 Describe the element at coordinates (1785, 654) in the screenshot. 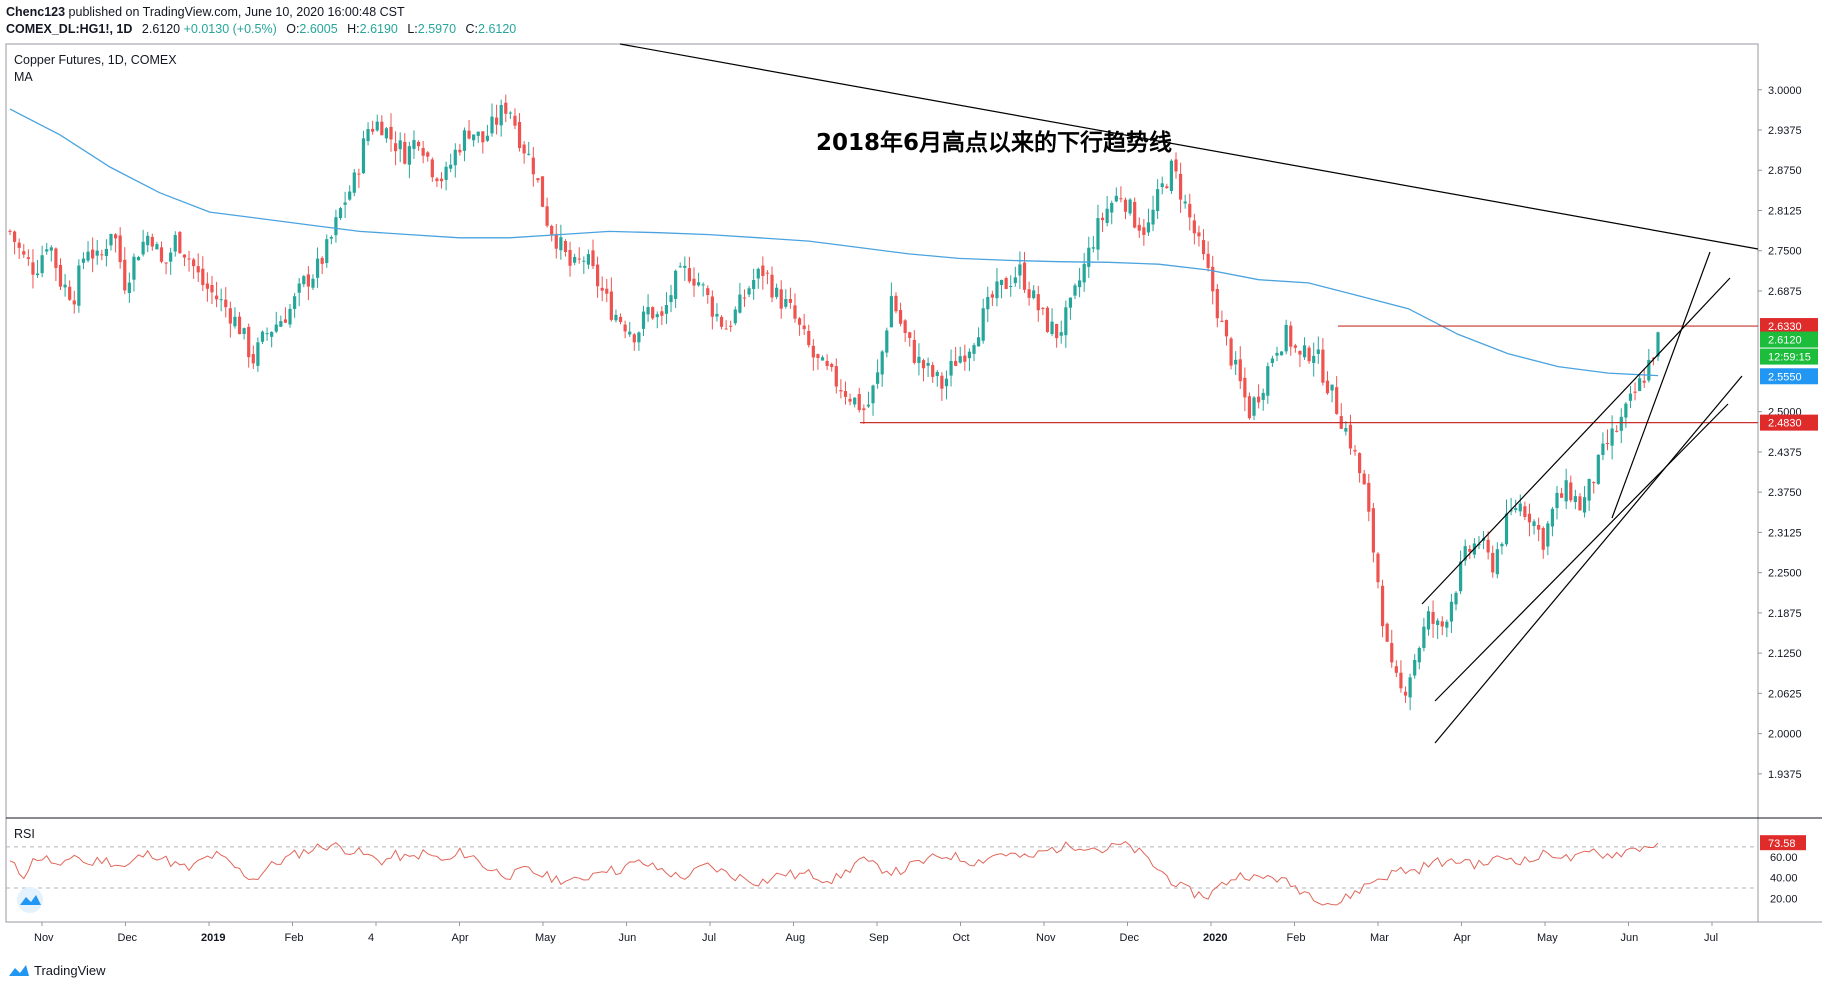

I see `price-axis-tick-12: 2.1250` at that location.